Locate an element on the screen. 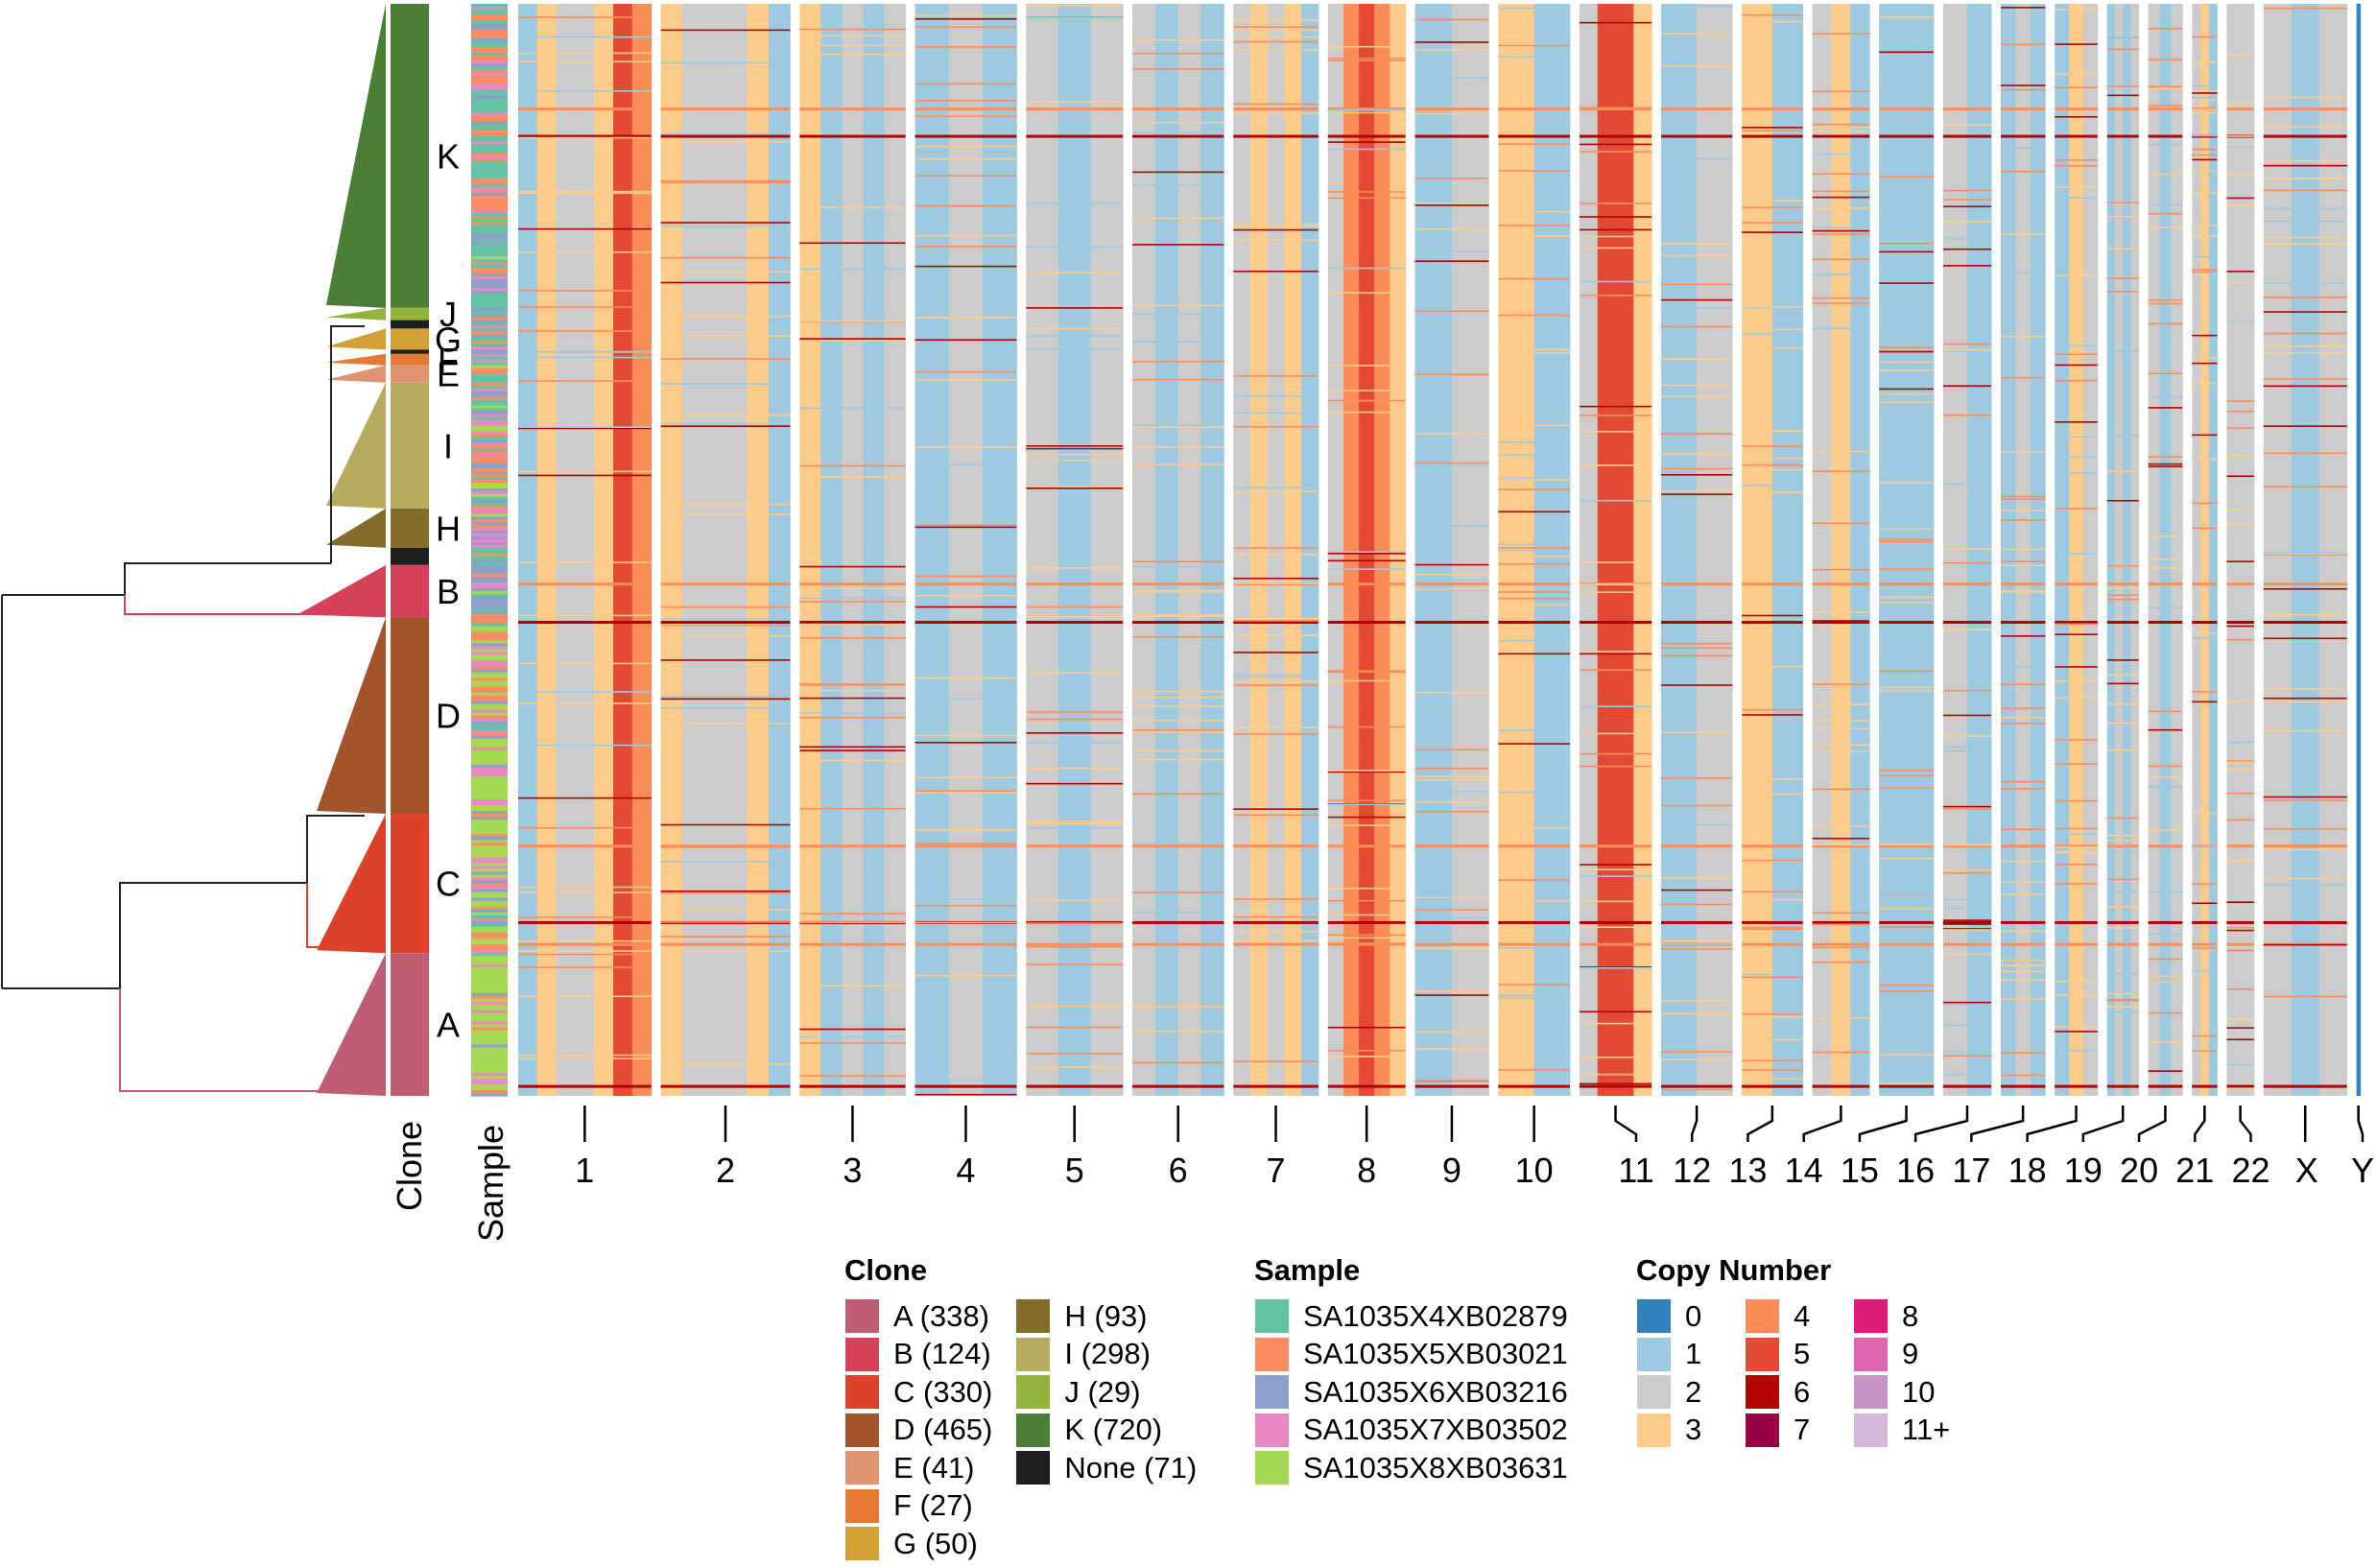 This screenshot has height=1568, width=2376. clone-swatch is located at coordinates (862, 1468).